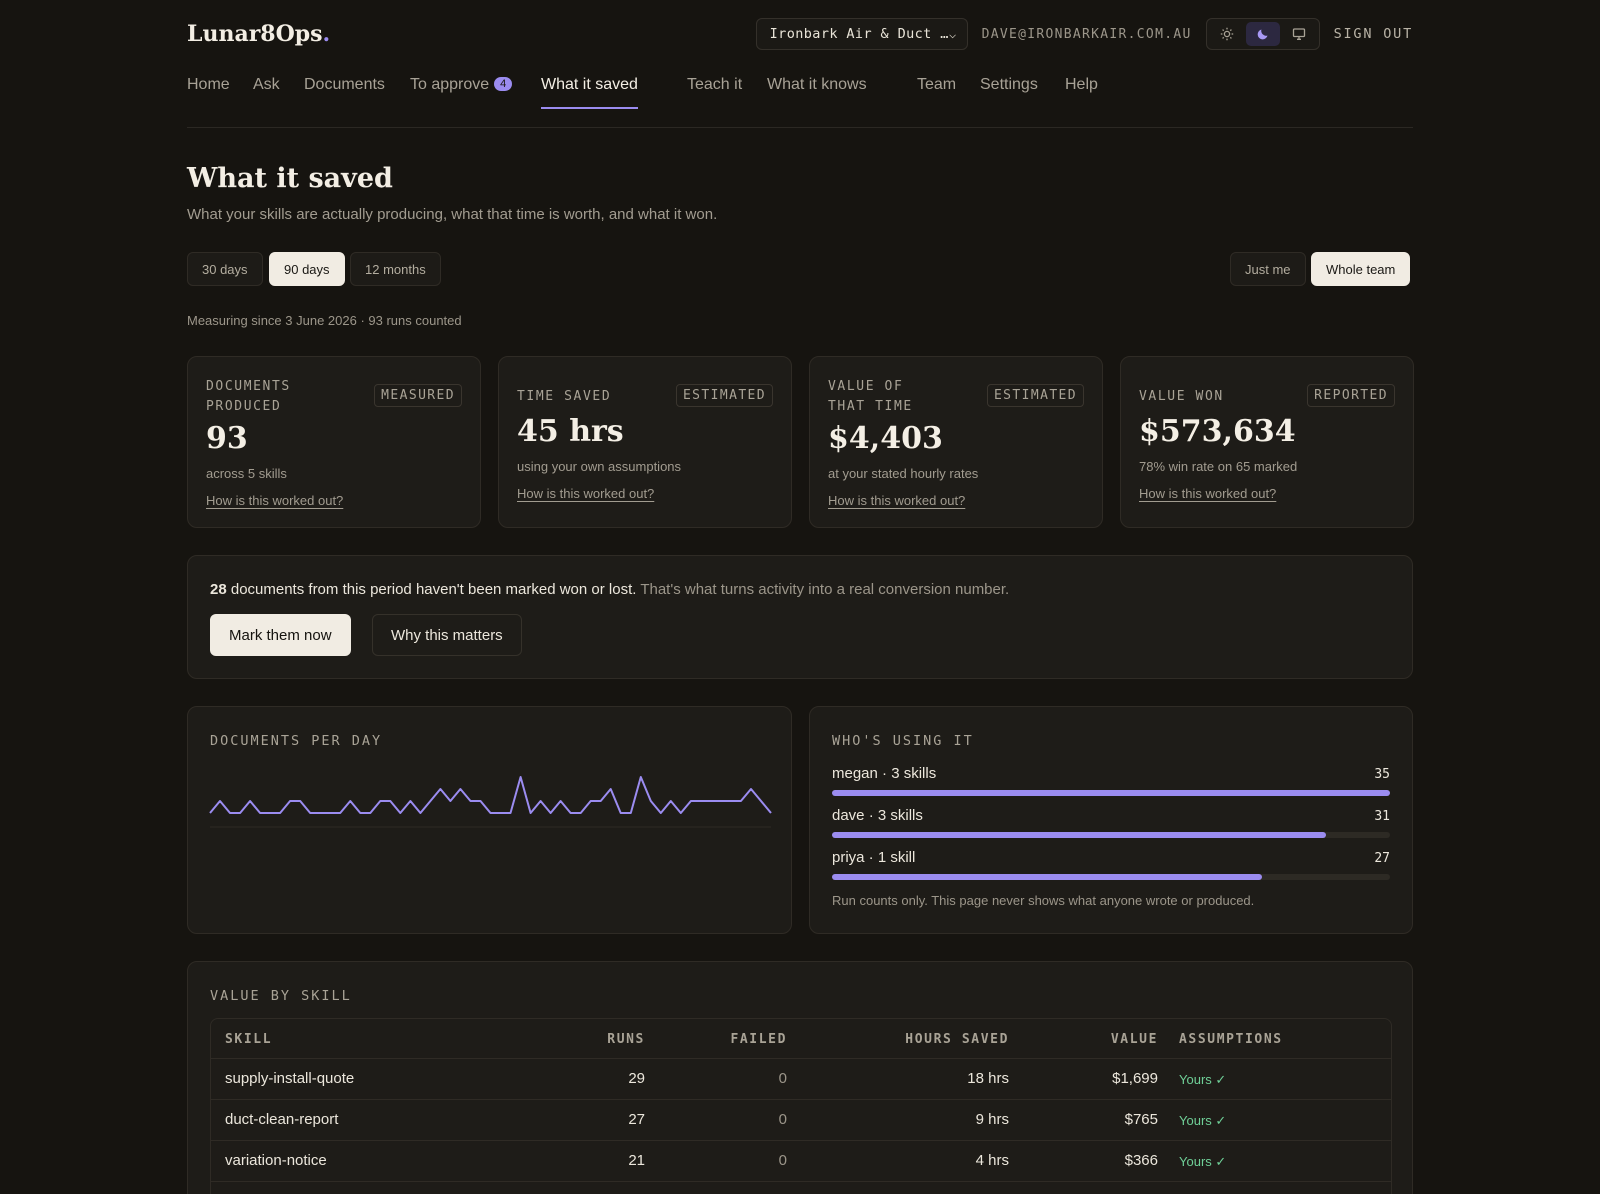 The height and width of the screenshot is (1194, 1600). I want to click on moon-icon, so click(1262, 34).